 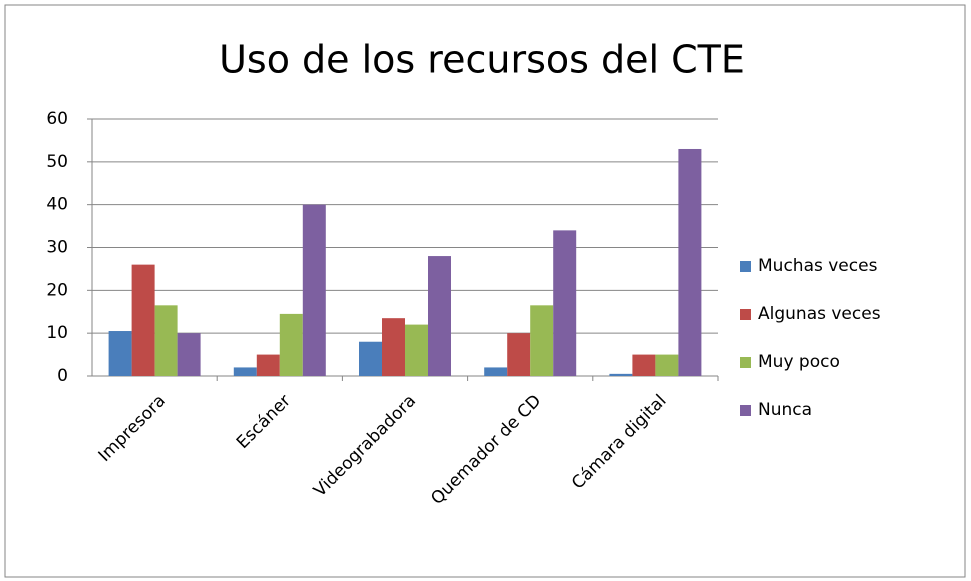 What do you see at coordinates (819, 314) in the screenshot?
I see `legend-label: Algunas veces` at bounding box center [819, 314].